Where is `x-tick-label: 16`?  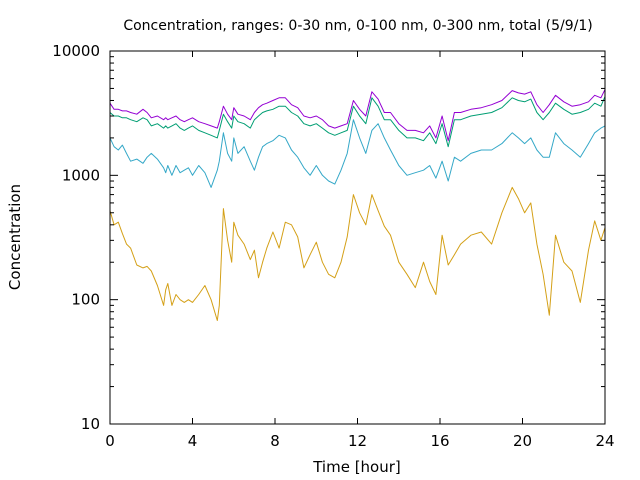
x-tick-label: 16 is located at coordinates (439, 441).